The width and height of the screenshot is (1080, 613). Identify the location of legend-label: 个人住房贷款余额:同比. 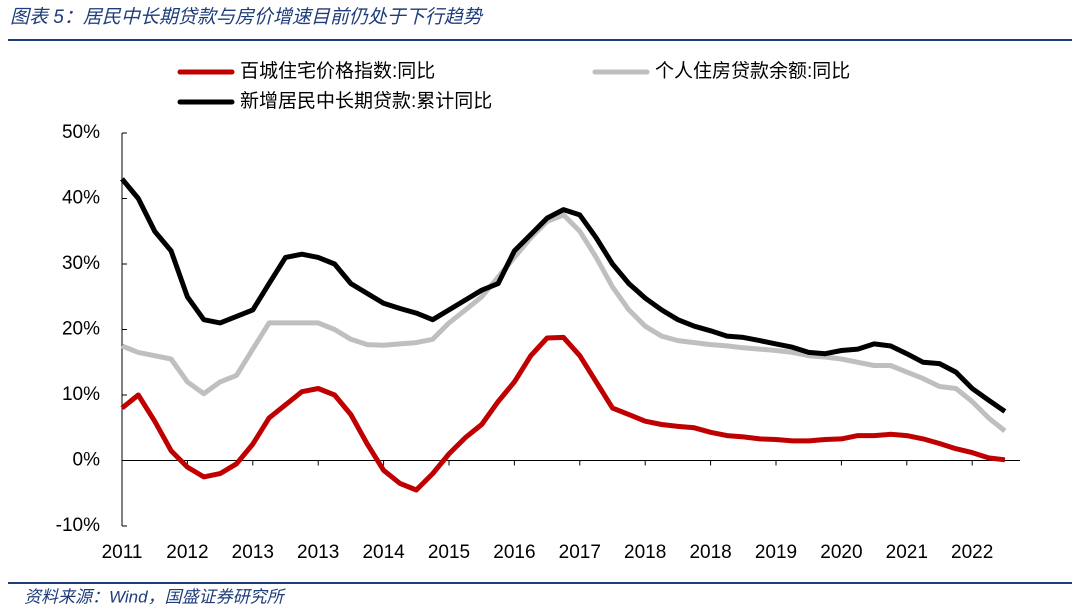
(752, 71).